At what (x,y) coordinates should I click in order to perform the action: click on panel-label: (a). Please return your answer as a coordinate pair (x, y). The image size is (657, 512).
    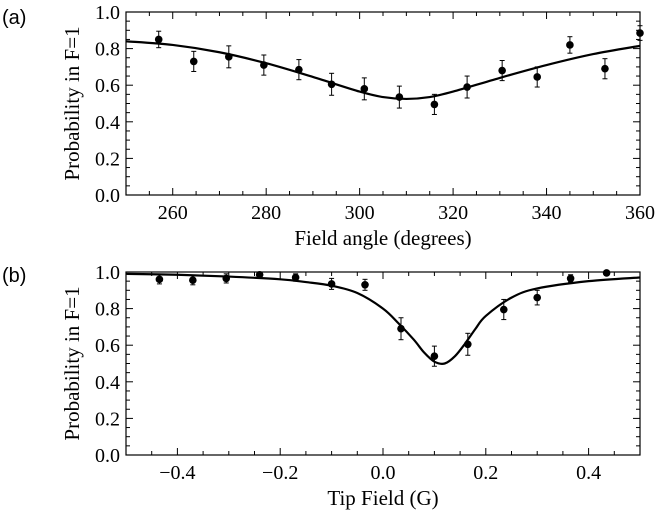
    Looking at the image, I should click on (14, 18).